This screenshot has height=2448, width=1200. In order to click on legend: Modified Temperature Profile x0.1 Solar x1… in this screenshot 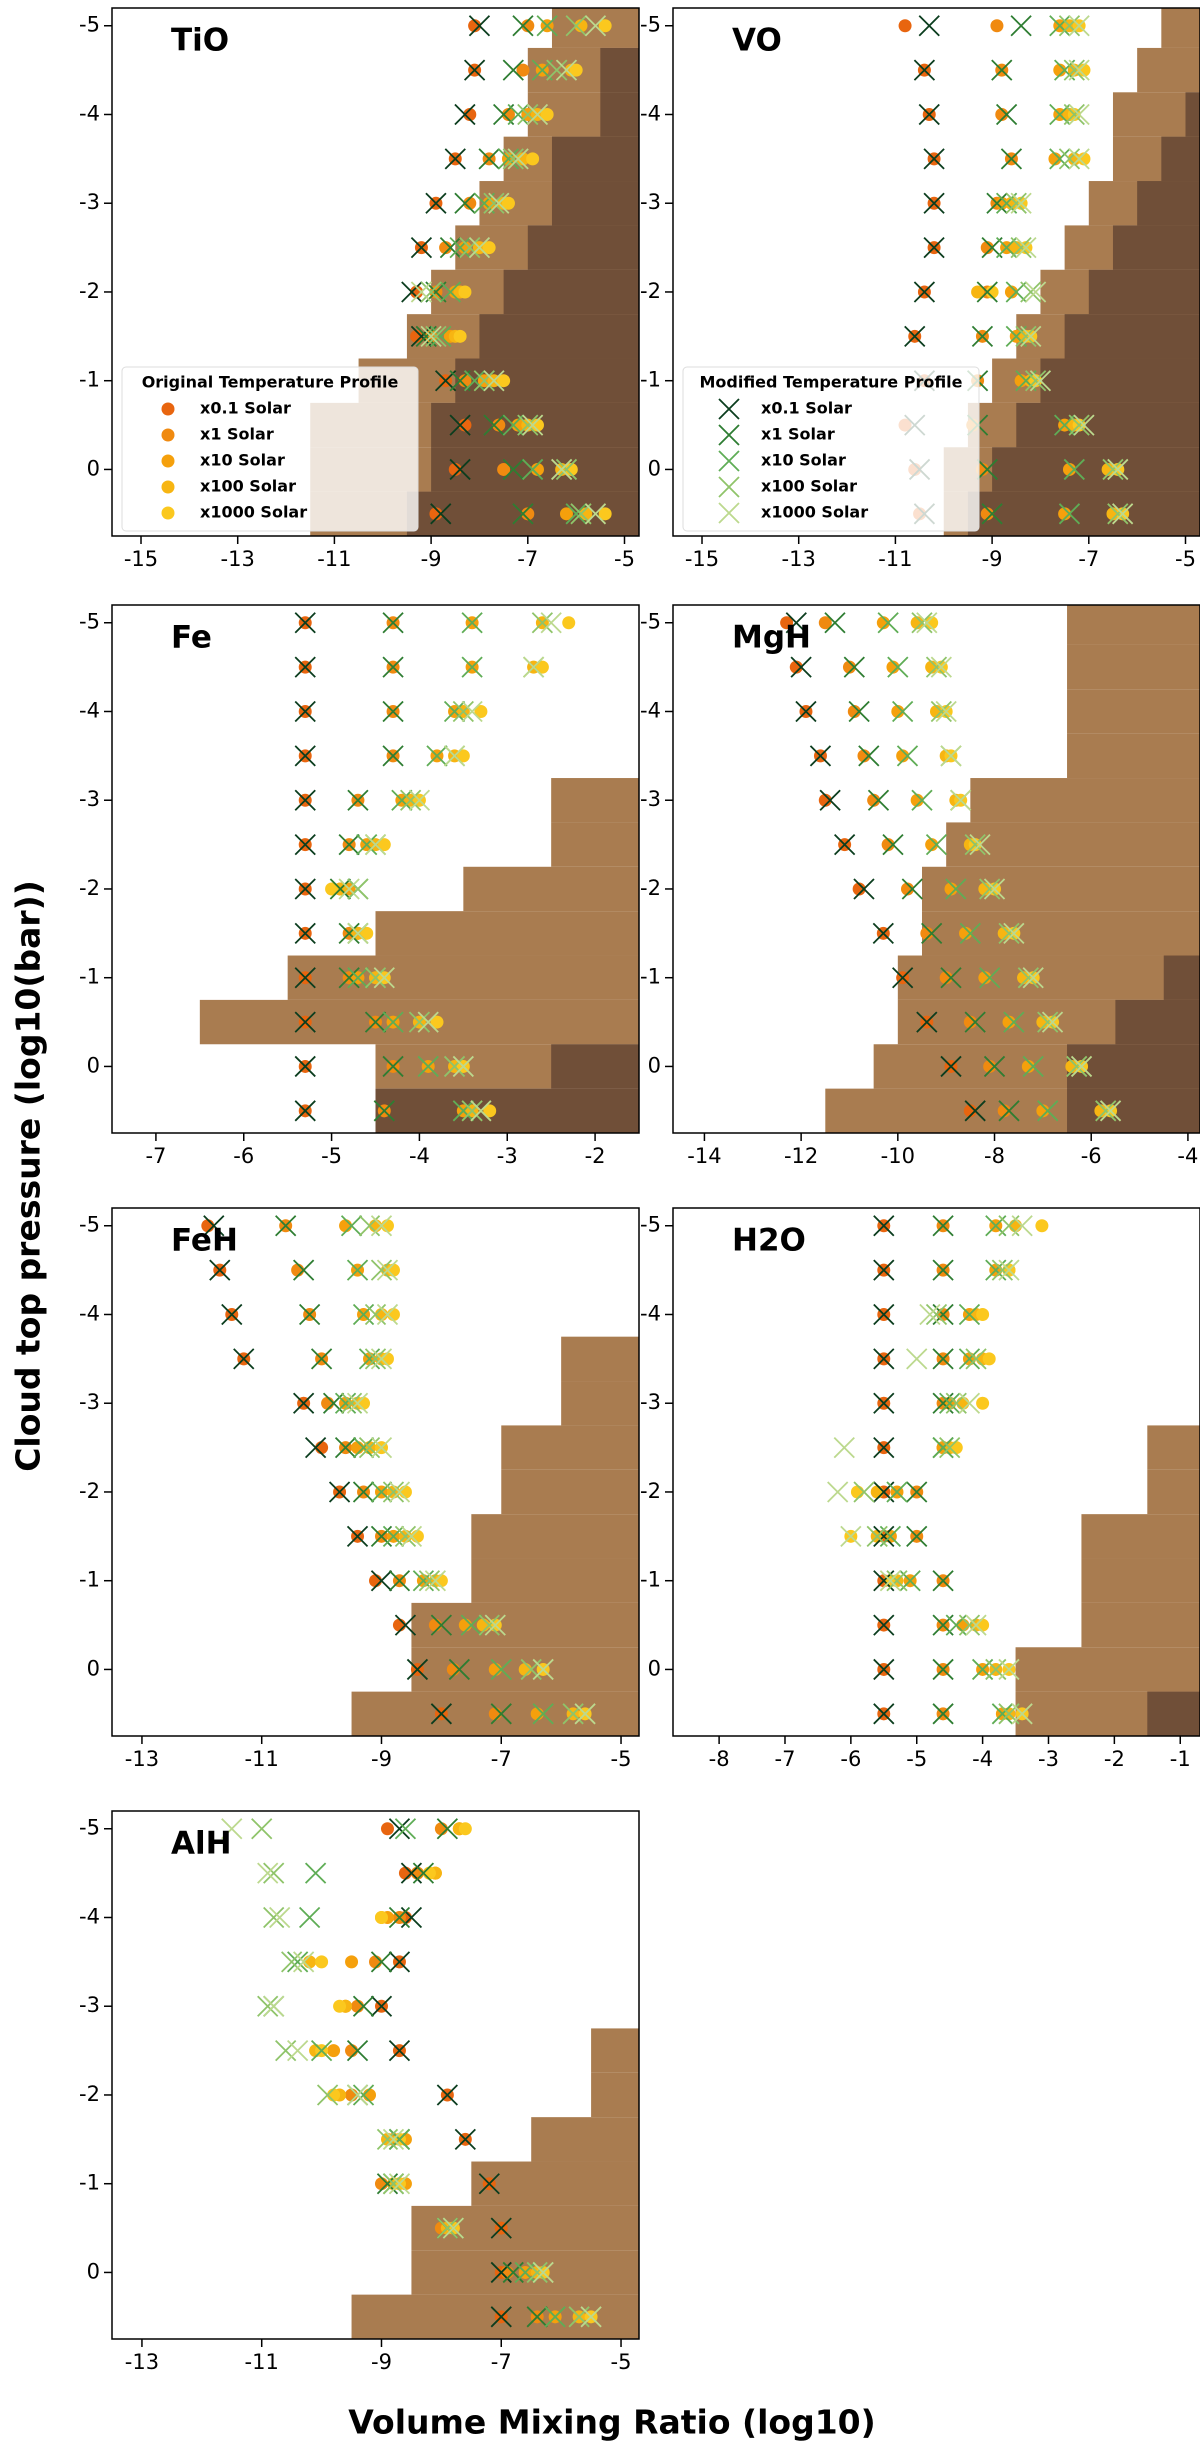, I will do `click(831, 449)`.